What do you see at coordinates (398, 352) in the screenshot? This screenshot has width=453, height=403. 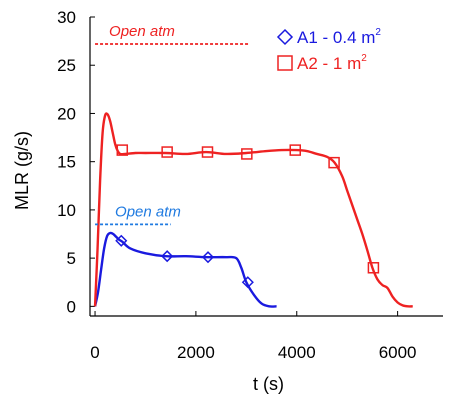 I see `x-tick-label: 6000` at bounding box center [398, 352].